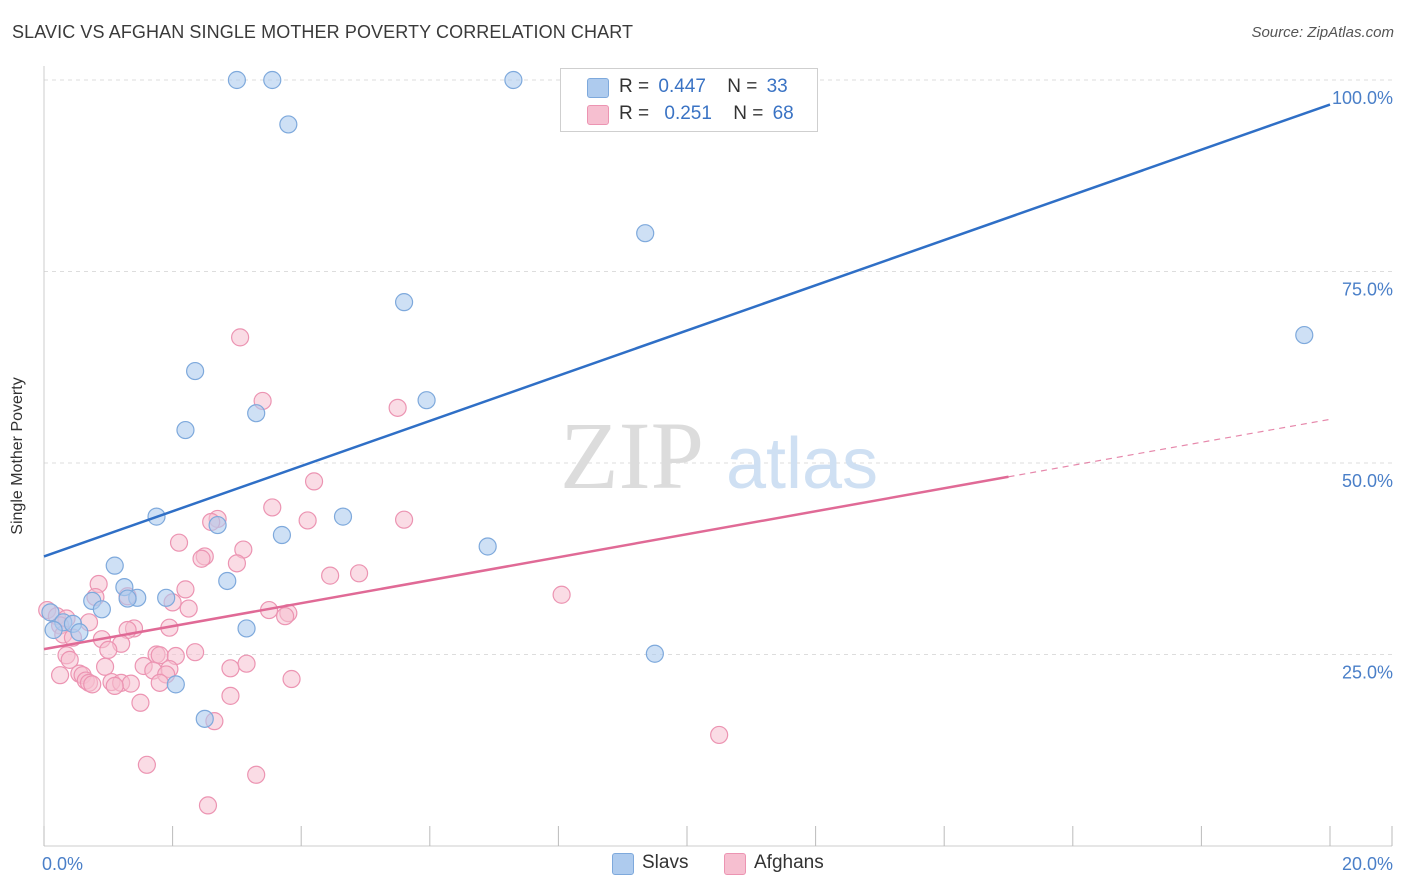 This screenshot has height=892, width=1406. I want to click on slavs-stats: R = 0.447 N = 33, so click(703, 87).